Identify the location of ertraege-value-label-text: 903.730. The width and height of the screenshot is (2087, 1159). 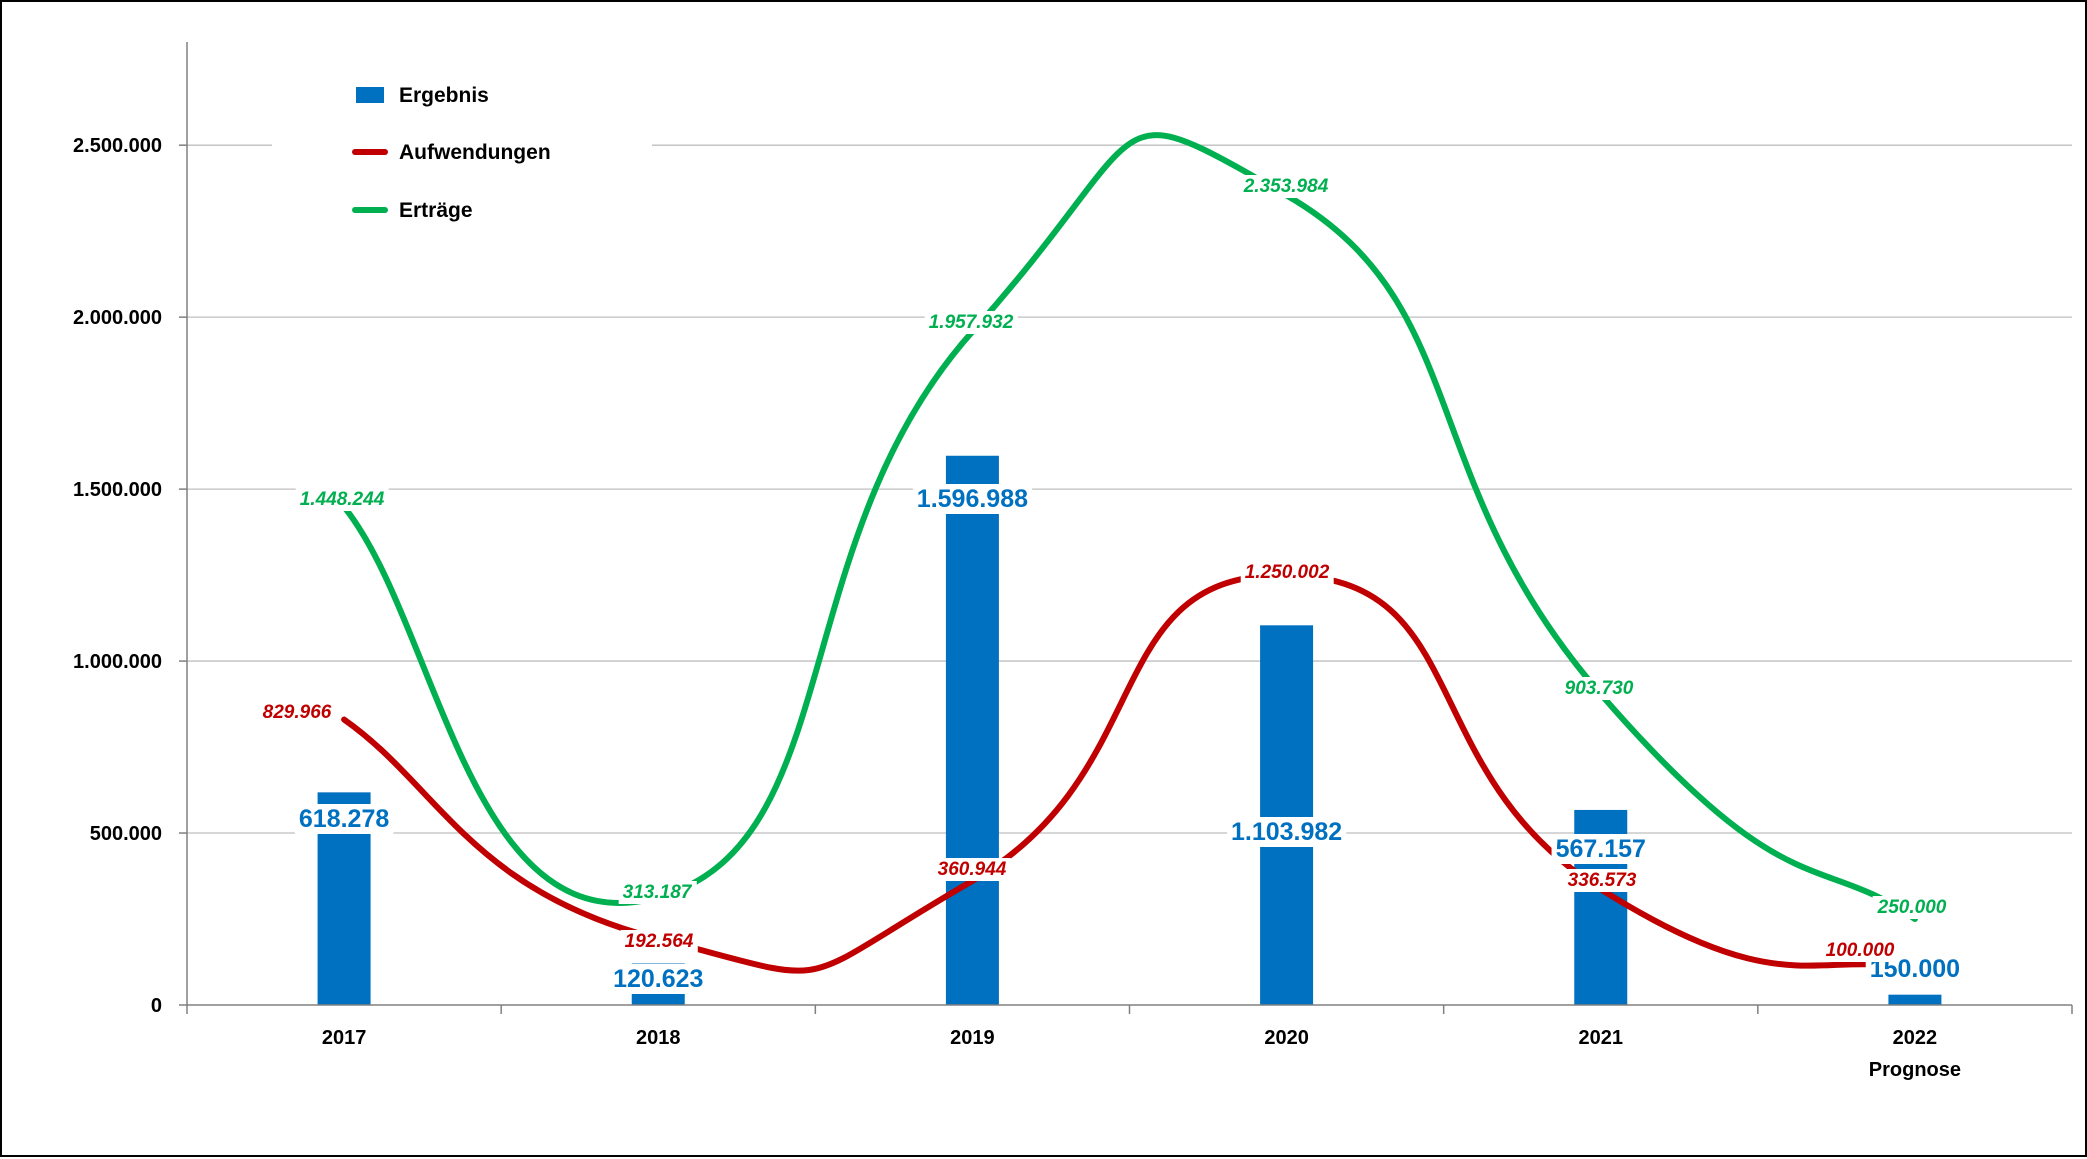
(1599, 688).